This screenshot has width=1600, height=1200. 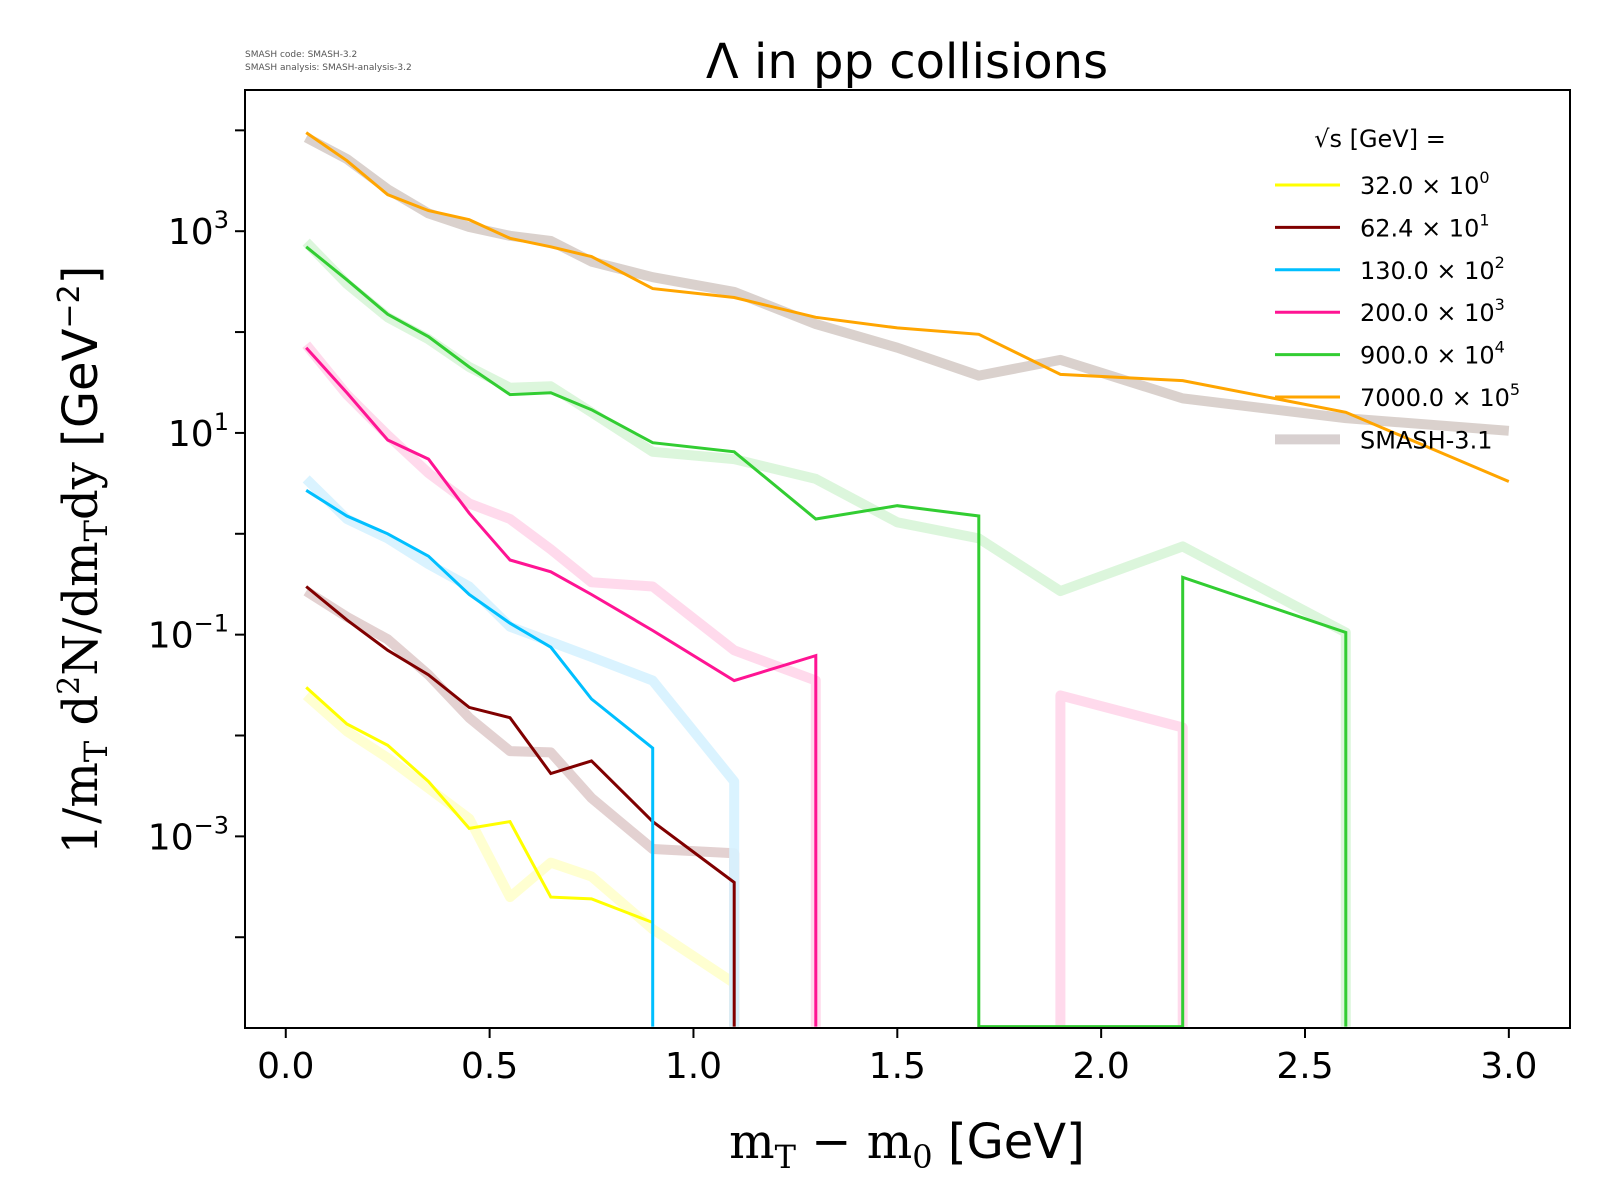 What do you see at coordinates (1432, 354) in the screenshot?
I see `legend-label-4: 900.0 × 104` at bounding box center [1432, 354].